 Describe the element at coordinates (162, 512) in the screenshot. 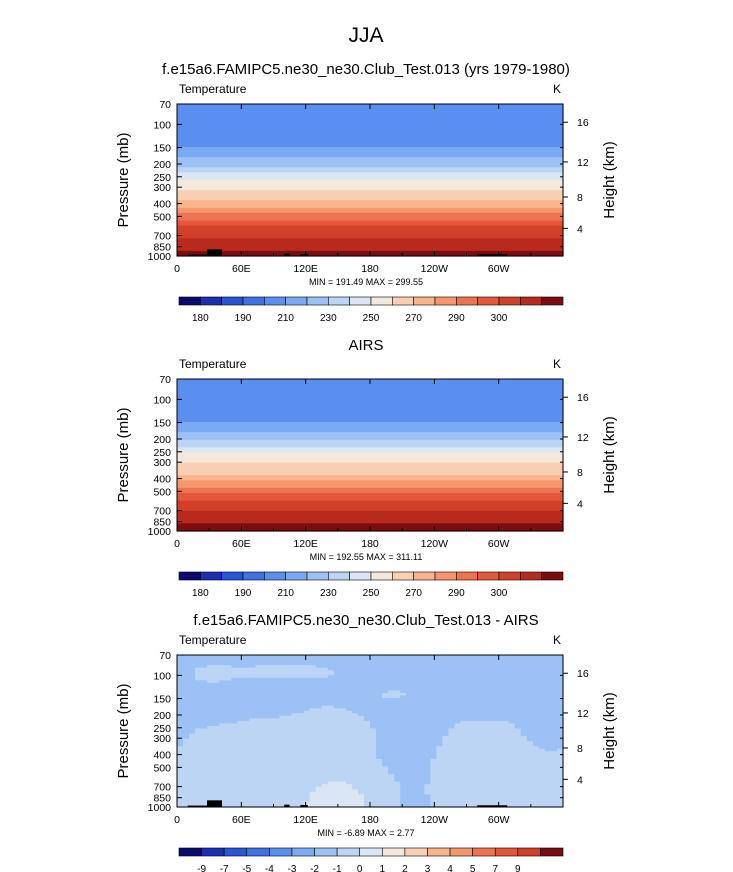

I see `y-tick-label: 700` at that location.